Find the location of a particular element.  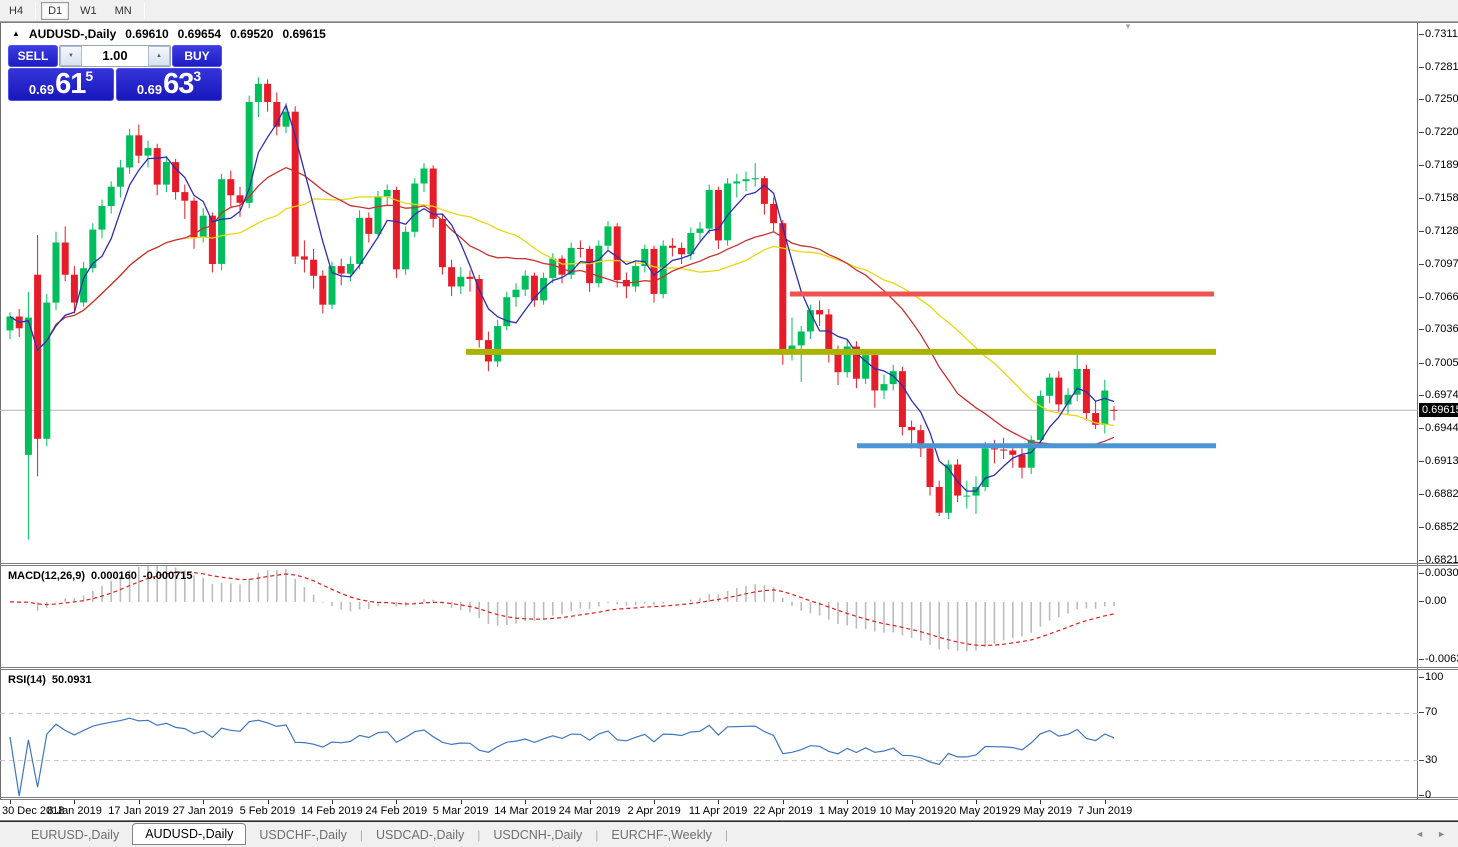

tab-usdchf-daily: USDCHF-,Daily is located at coordinates (303, 834).